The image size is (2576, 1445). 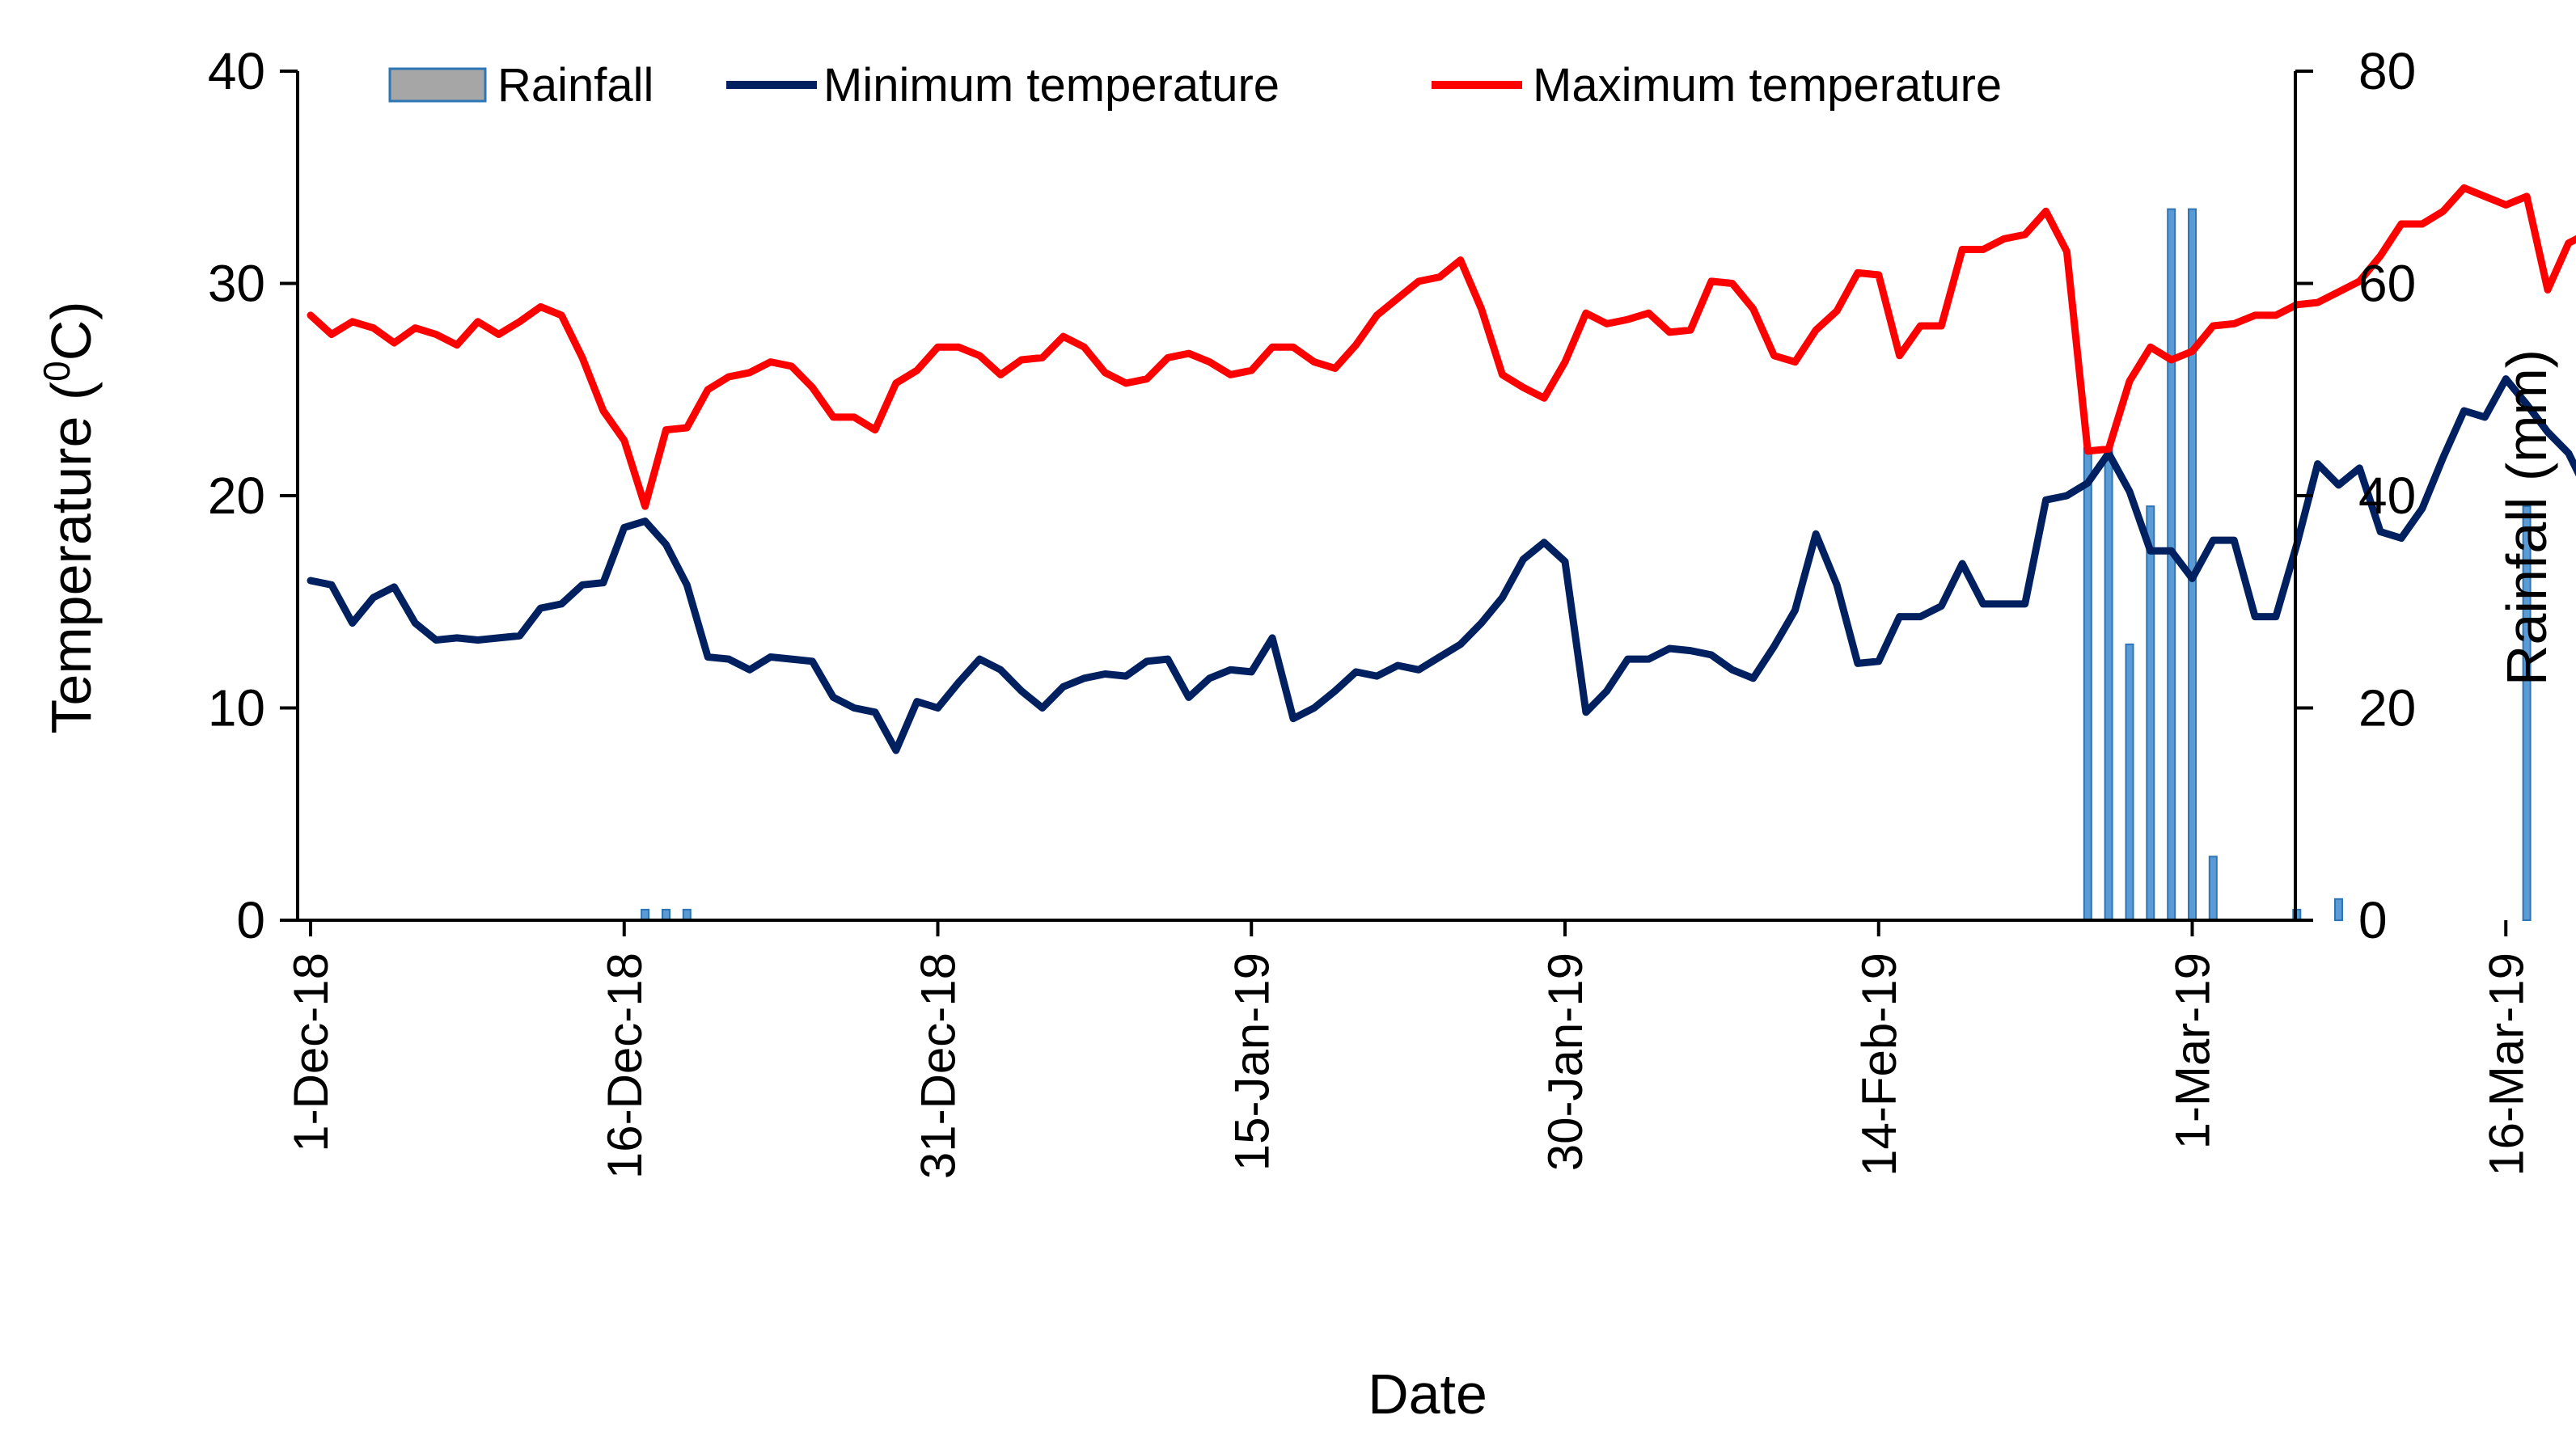 What do you see at coordinates (1427, 1394) in the screenshot?
I see `x-axis-title: Date` at bounding box center [1427, 1394].